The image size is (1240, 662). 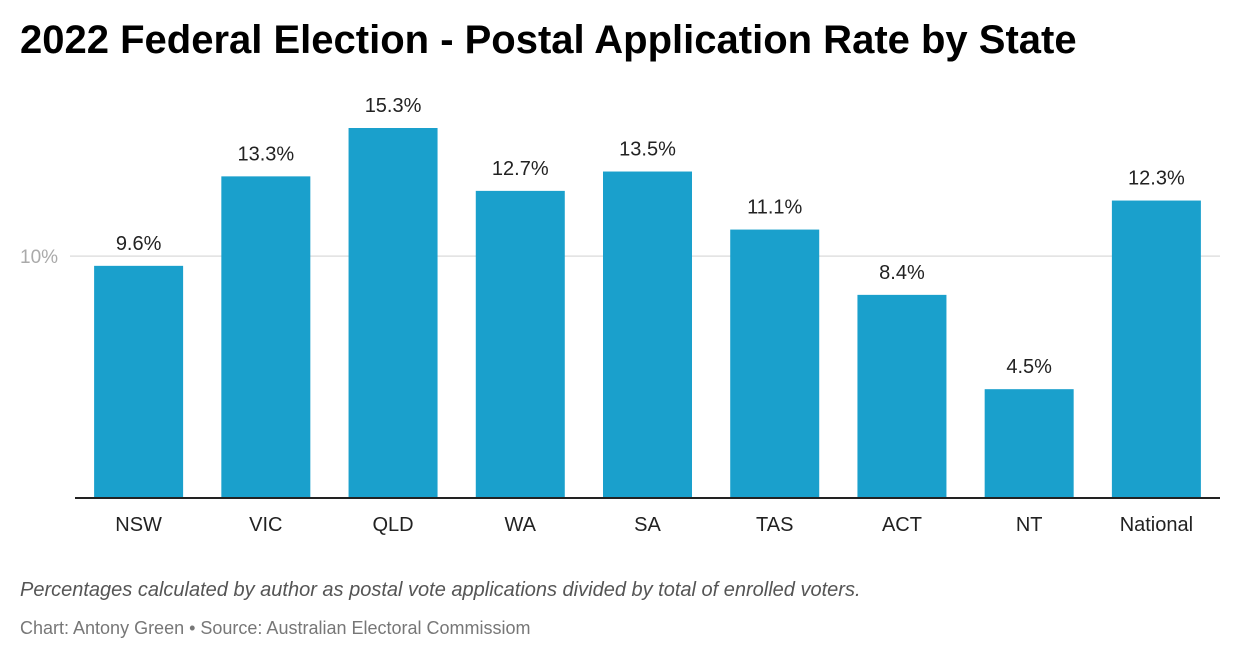 I want to click on bar-vic, so click(x=266, y=337).